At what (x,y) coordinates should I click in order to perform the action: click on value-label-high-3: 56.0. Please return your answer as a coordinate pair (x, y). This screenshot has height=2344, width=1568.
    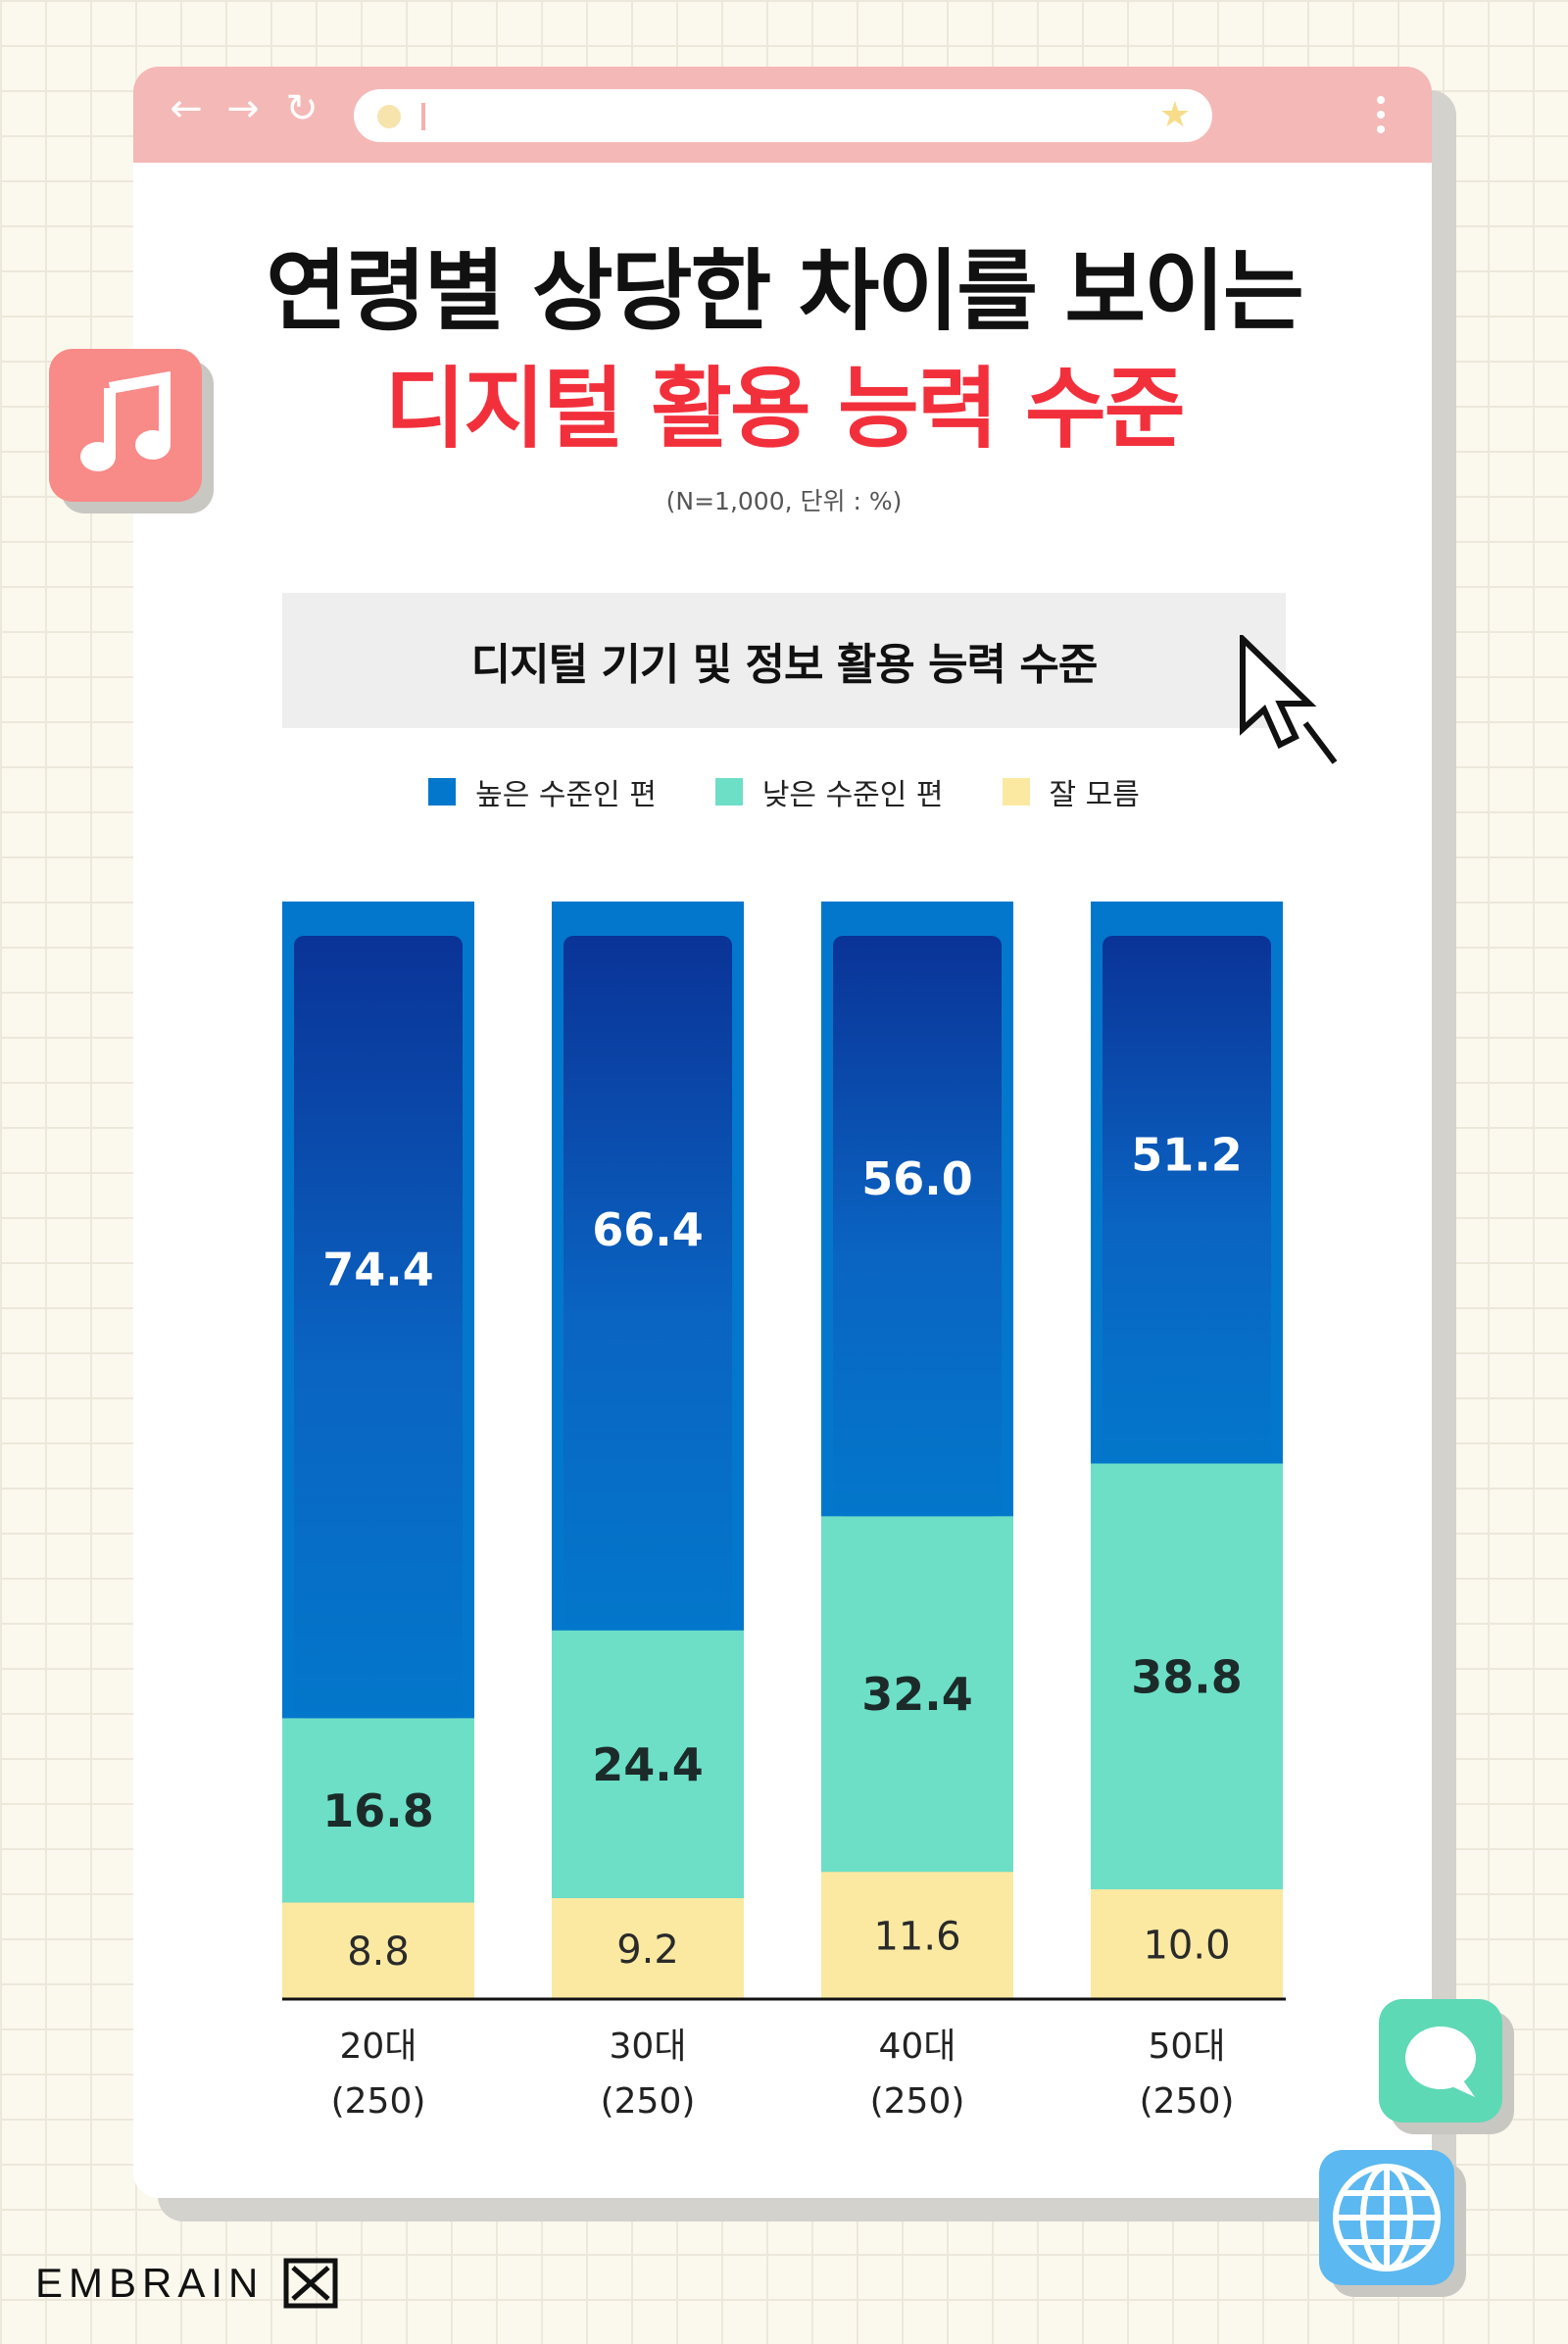
    Looking at the image, I should click on (917, 1178).